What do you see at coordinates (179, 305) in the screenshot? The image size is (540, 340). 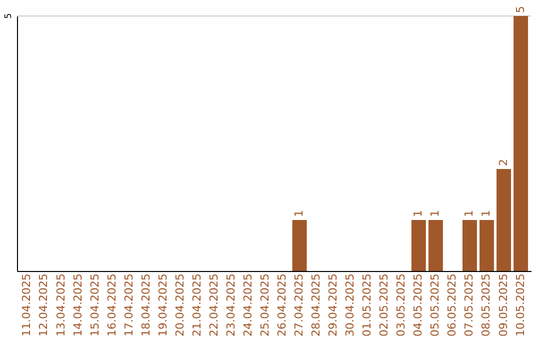 I see `x-tick-label: 20.04.2025` at bounding box center [179, 305].